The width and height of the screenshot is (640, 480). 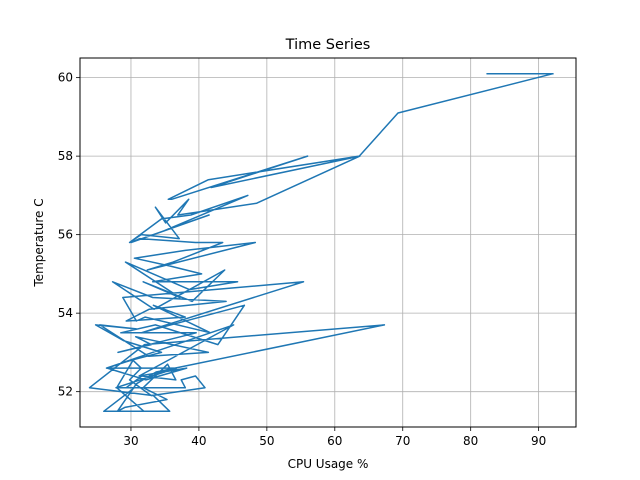 I want to click on x-tick-label: 30, so click(x=130, y=441).